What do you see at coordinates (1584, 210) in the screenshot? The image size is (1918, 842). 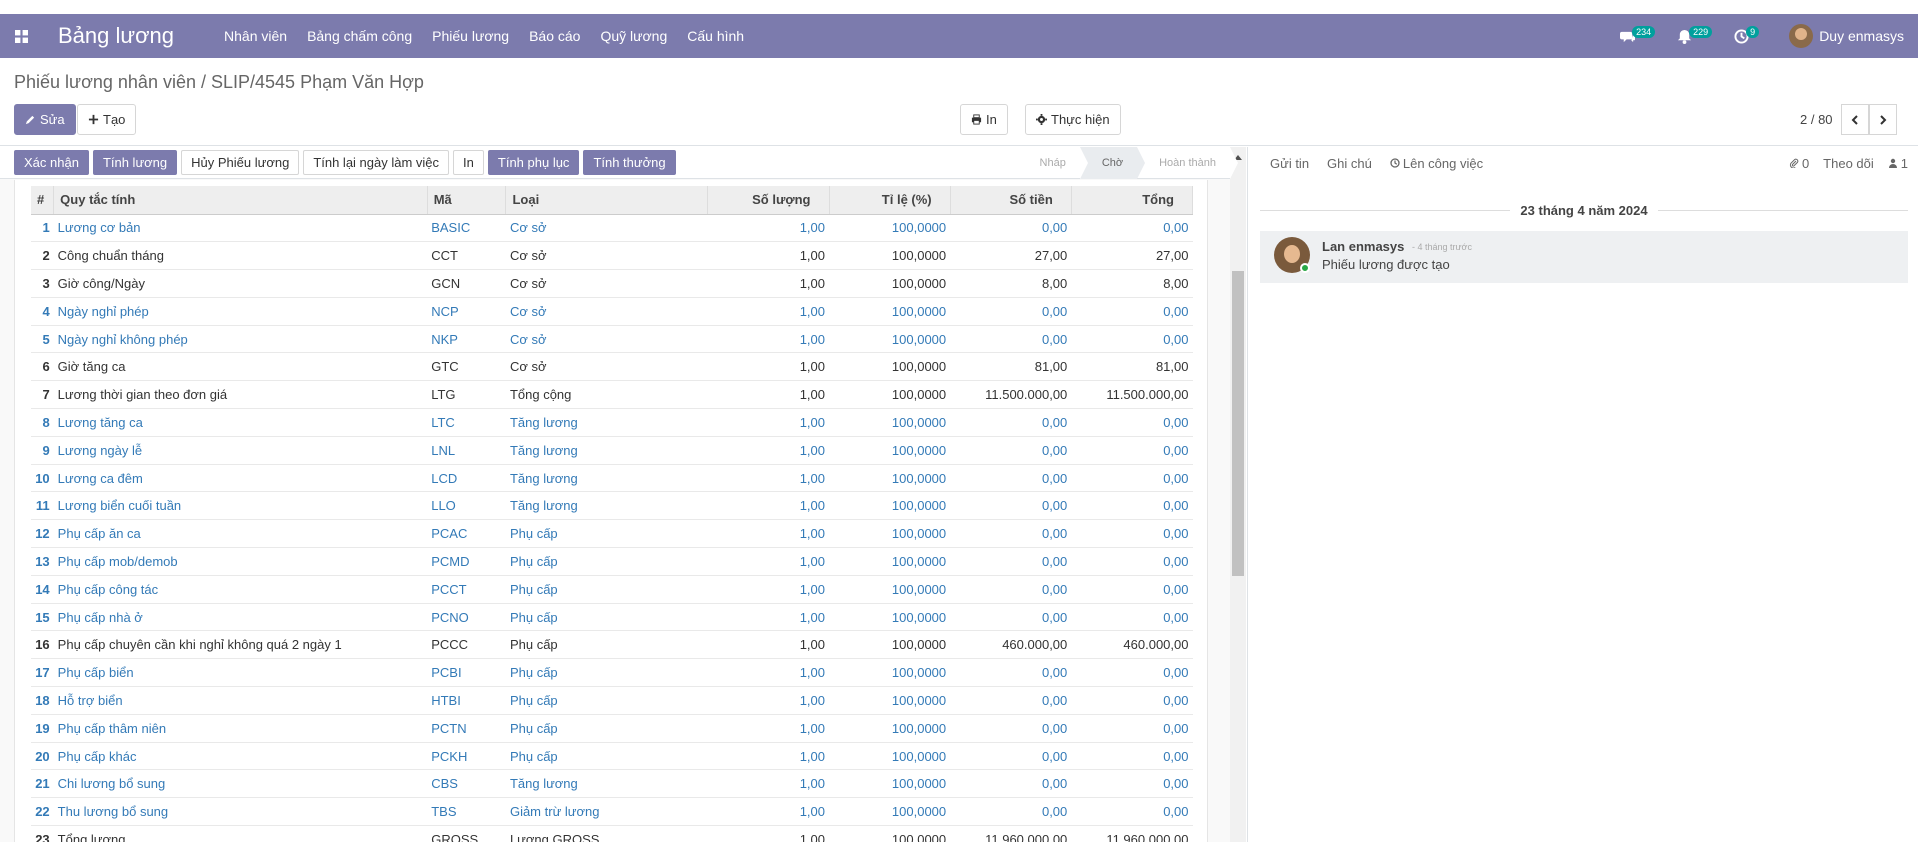 I see `date-separator-label: 23 tháng 4 năm 2024` at bounding box center [1584, 210].